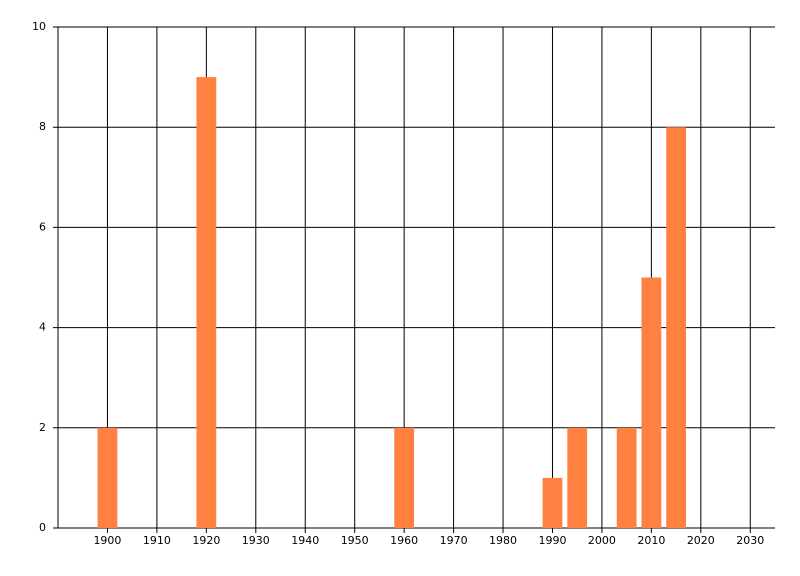 Image resolution: width=800 pixels, height=576 pixels. I want to click on y-tick-label: 6, so click(42, 226).